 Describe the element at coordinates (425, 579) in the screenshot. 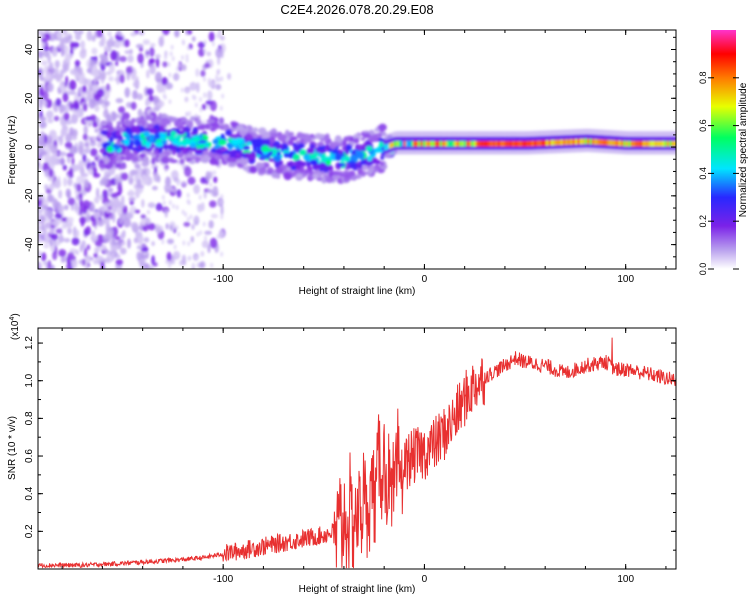

I see `snr-x-tick-label: 0` at that location.